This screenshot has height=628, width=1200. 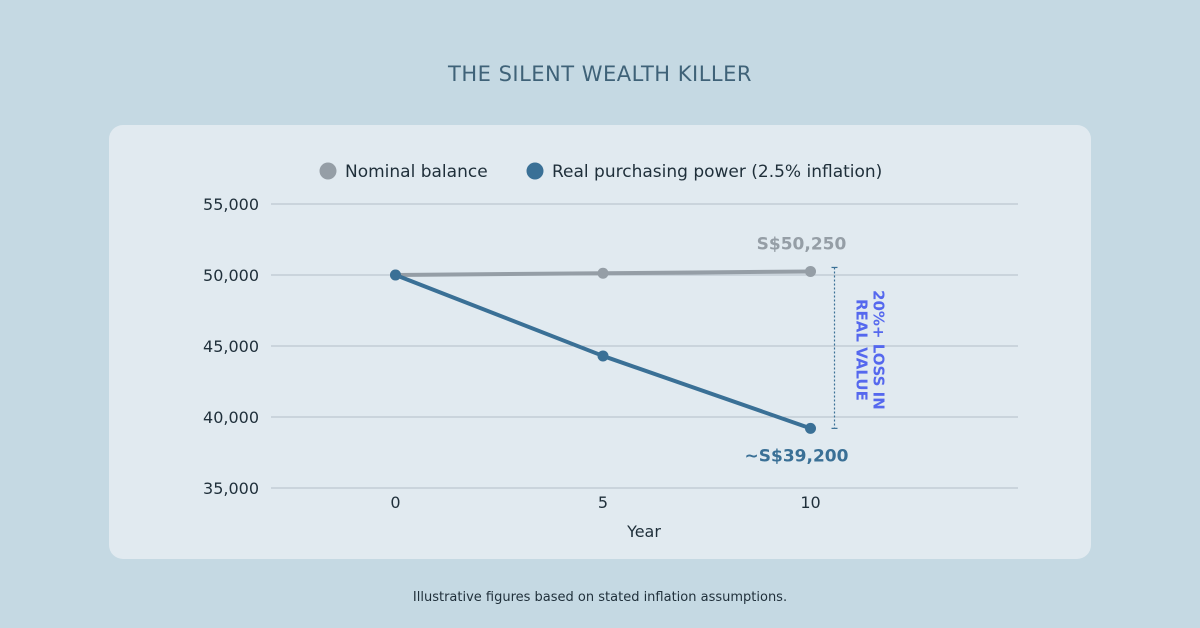 What do you see at coordinates (231, 417) in the screenshot?
I see `y-tick-label: 40,000` at bounding box center [231, 417].